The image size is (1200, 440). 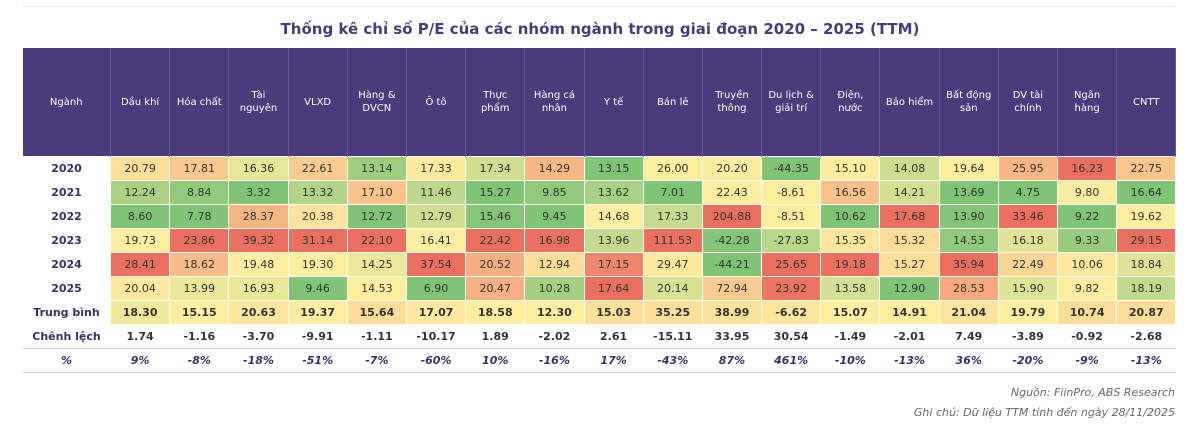 What do you see at coordinates (1087, 102) in the screenshot?
I see `column-header: Ngân hàng` at bounding box center [1087, 102].